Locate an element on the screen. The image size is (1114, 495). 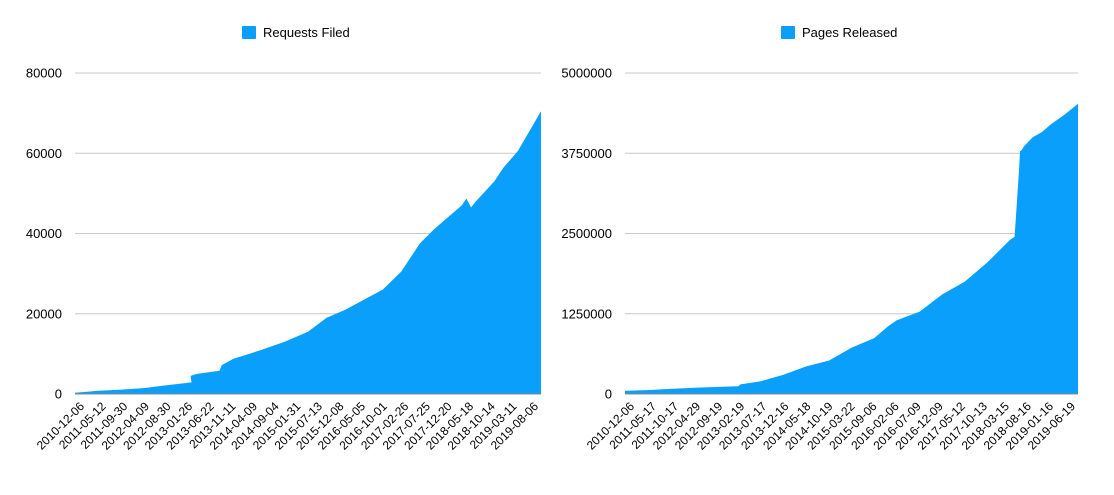
y-tick-label: 3750000 is located at coordinates (586, 153).